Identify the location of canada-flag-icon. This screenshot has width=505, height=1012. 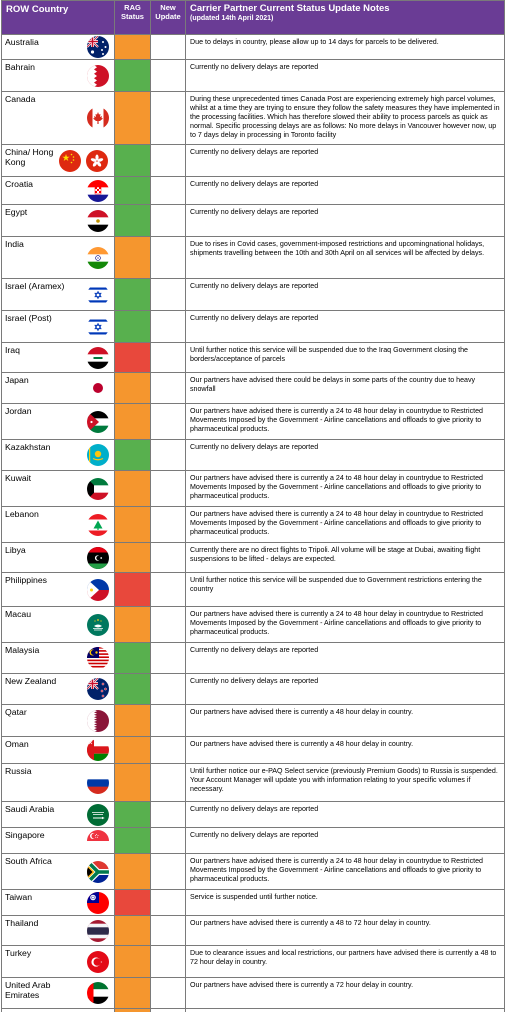
(98, 118).